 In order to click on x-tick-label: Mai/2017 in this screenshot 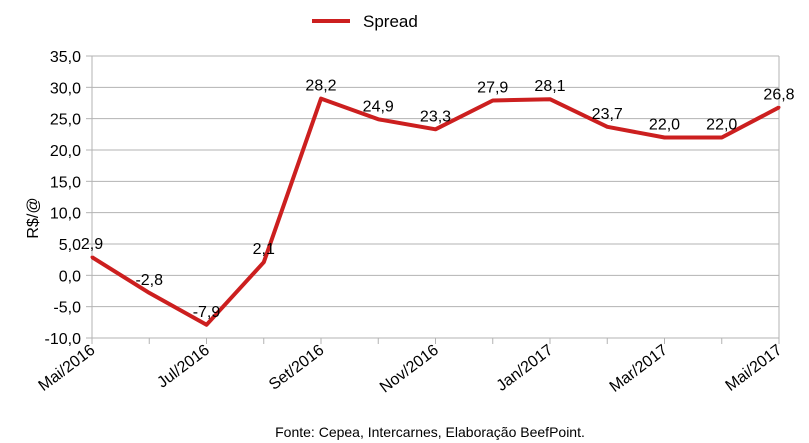, I will do `click(754, 368)`.